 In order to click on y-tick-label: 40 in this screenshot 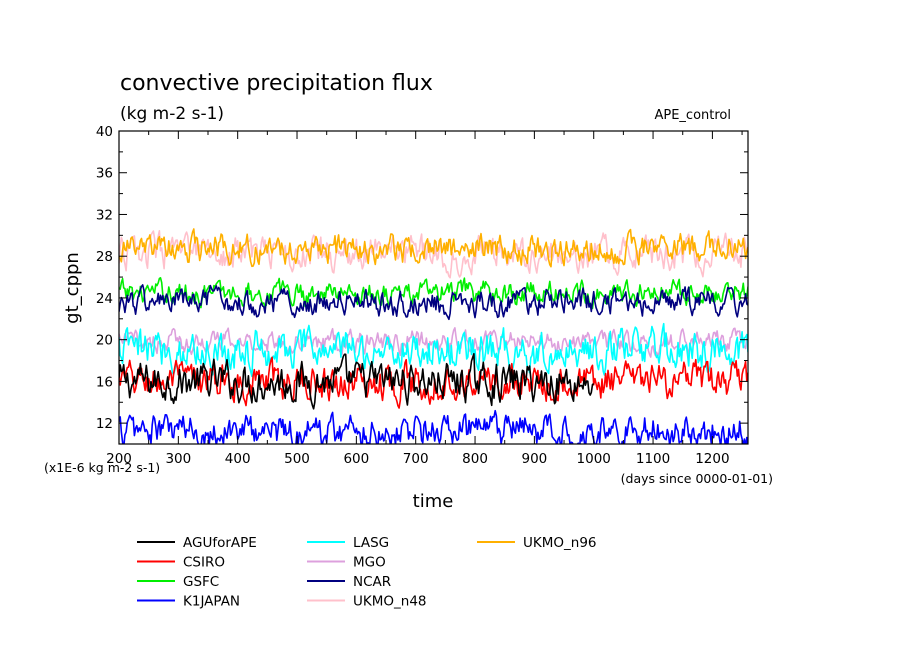, I will do `click(104, 132)`.